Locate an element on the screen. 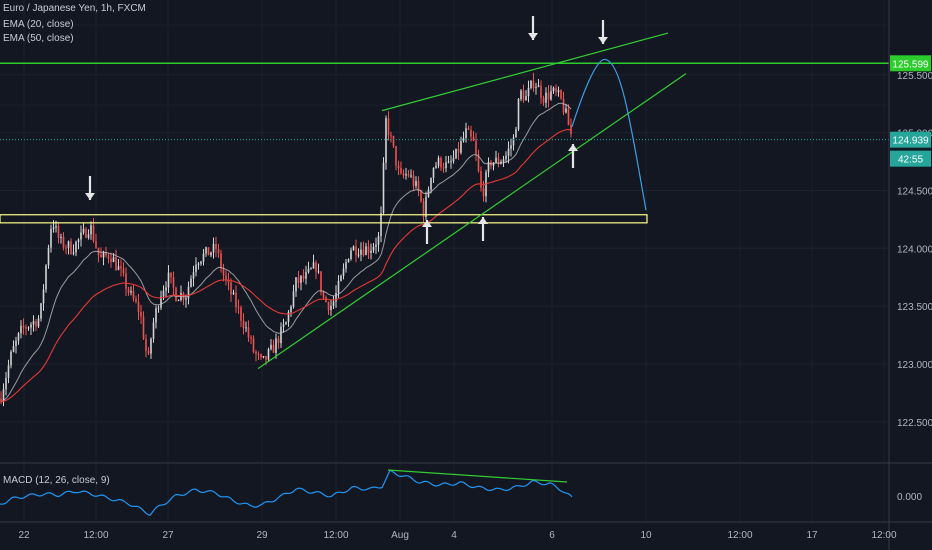 The image size is (932, 550). up-arrow is located at coordinates (427, 223).